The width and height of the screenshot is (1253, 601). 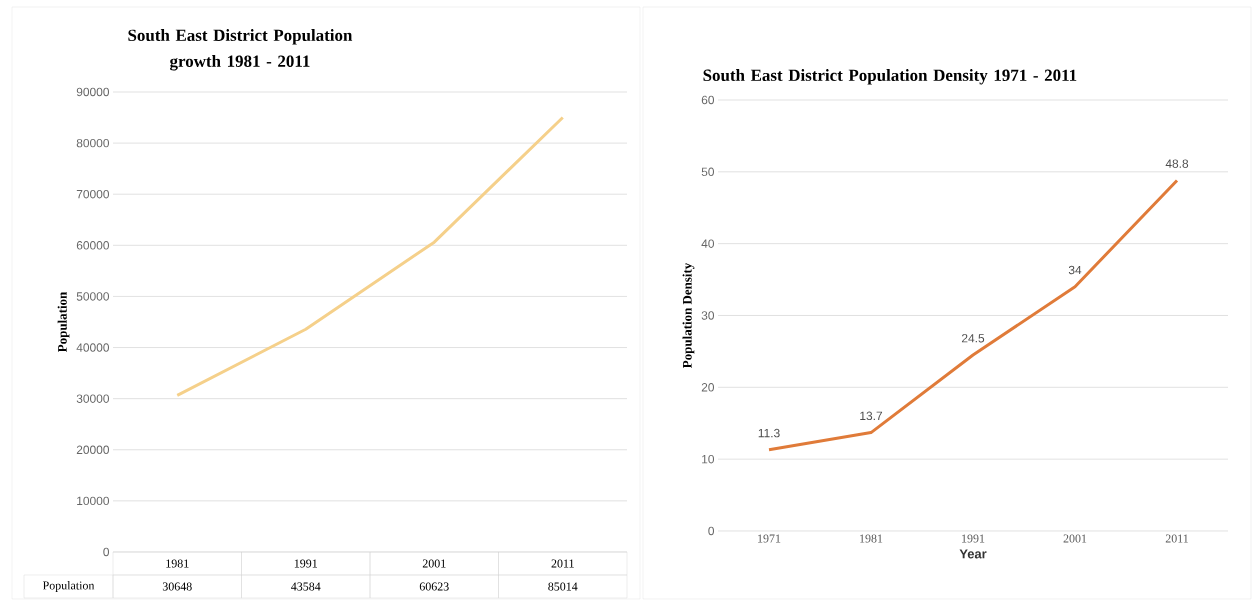 What do you see at coordinates (240, 50) in the screenshot?
I see `chart-title: South East District Population growth 1981 - 2011` at bounding box center [240, 50].